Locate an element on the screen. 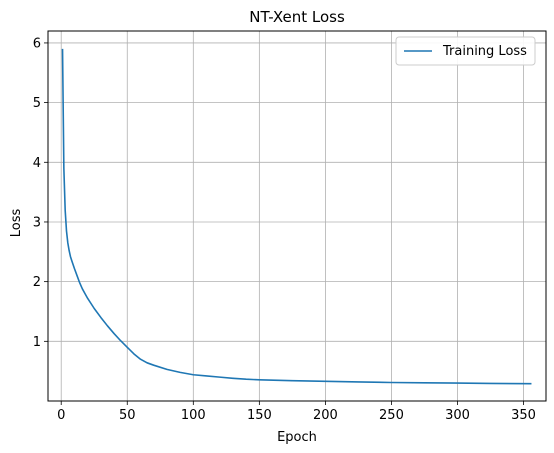 The width and height of the screenshot is (554, 453). x-tick-label: 250 is located at coordinates (391, 415).